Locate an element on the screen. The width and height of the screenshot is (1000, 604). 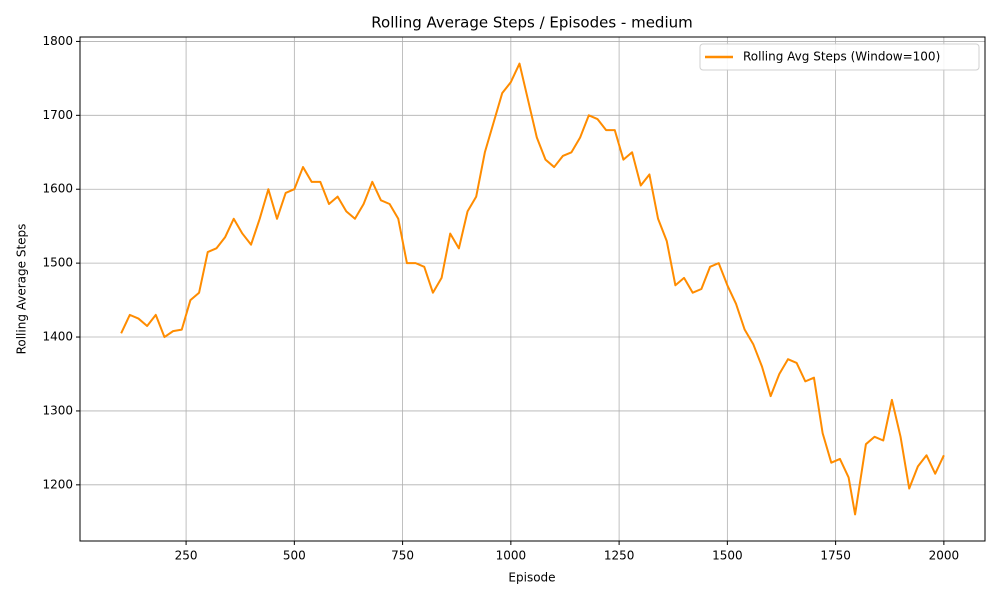
y-tick-label: 1400 is located at coordinates (57, 337).